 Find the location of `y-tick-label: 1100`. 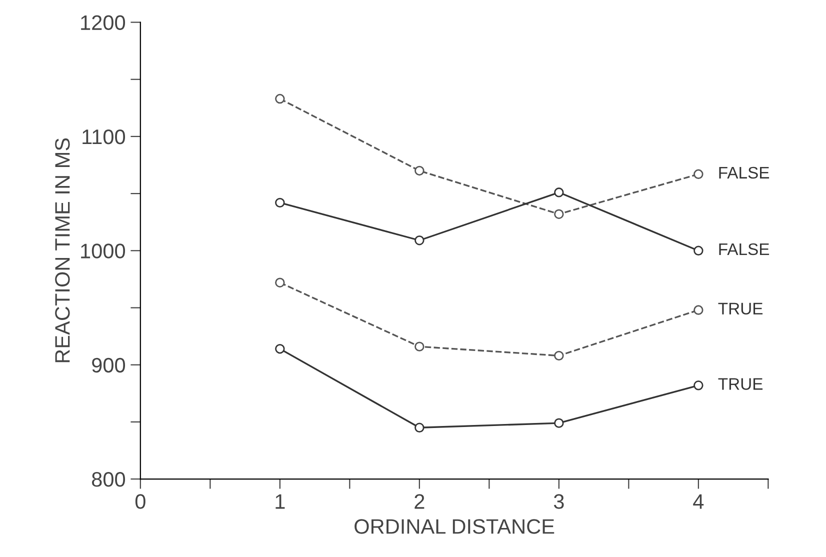

y-tick-label: 1100 is located at coordinates (104, 136).